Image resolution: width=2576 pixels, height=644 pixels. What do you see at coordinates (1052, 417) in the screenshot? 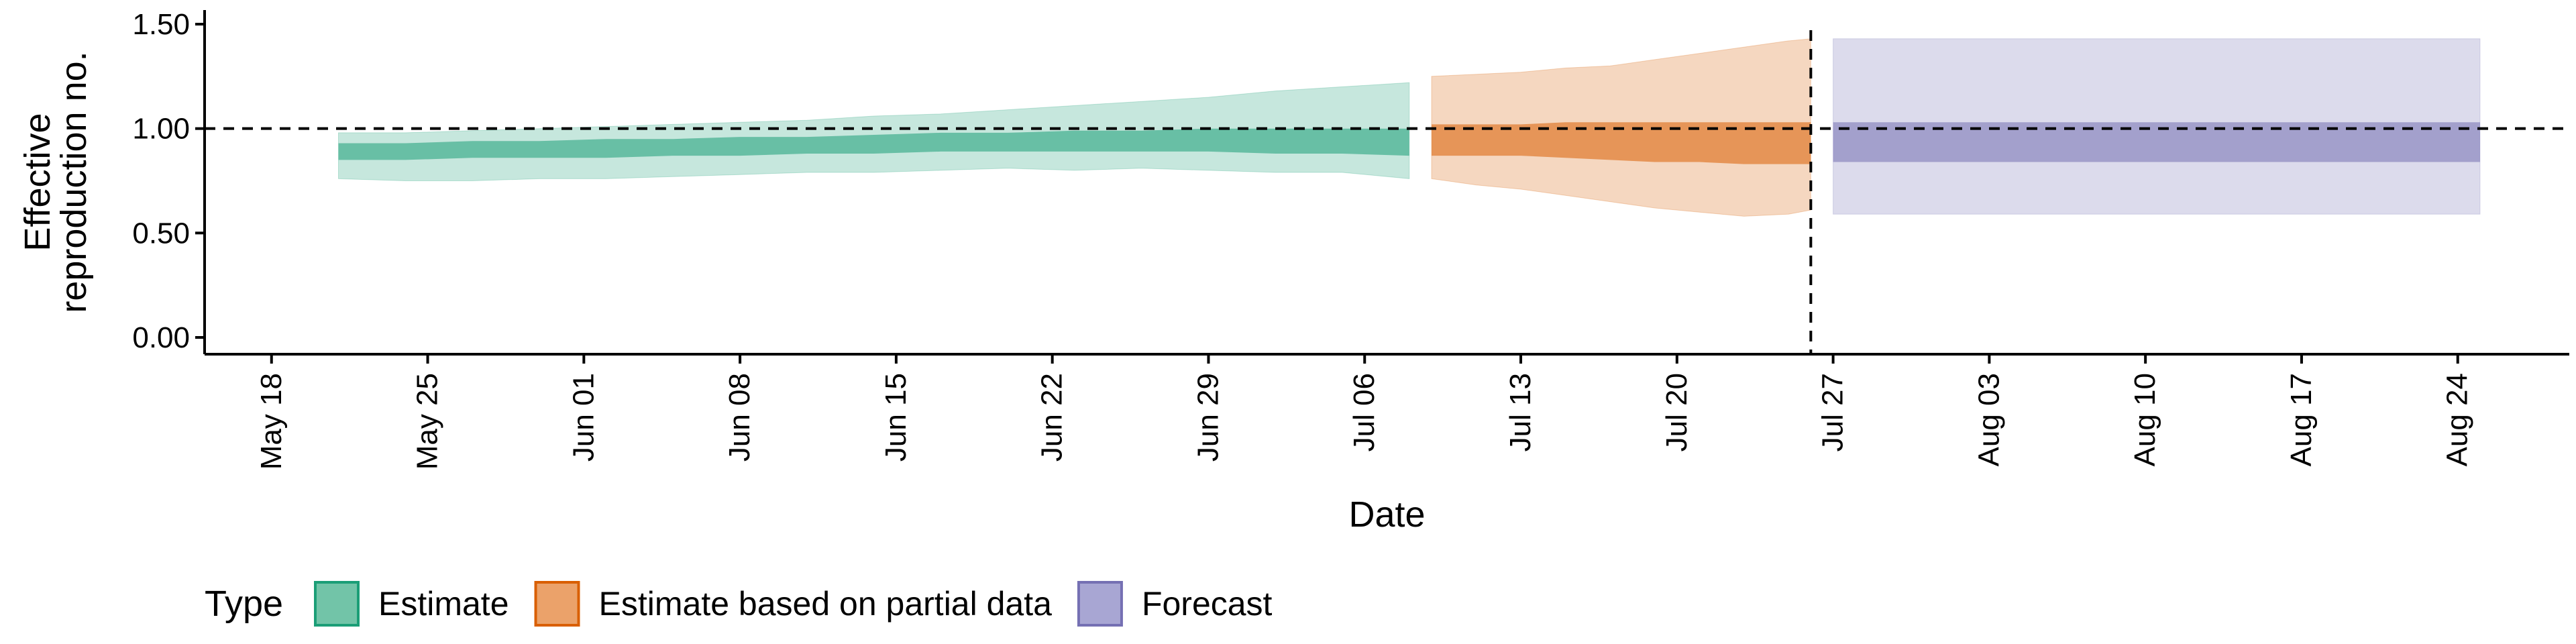
I see `x-tick-label: Jun 22` at bounding box center [1052, 417].